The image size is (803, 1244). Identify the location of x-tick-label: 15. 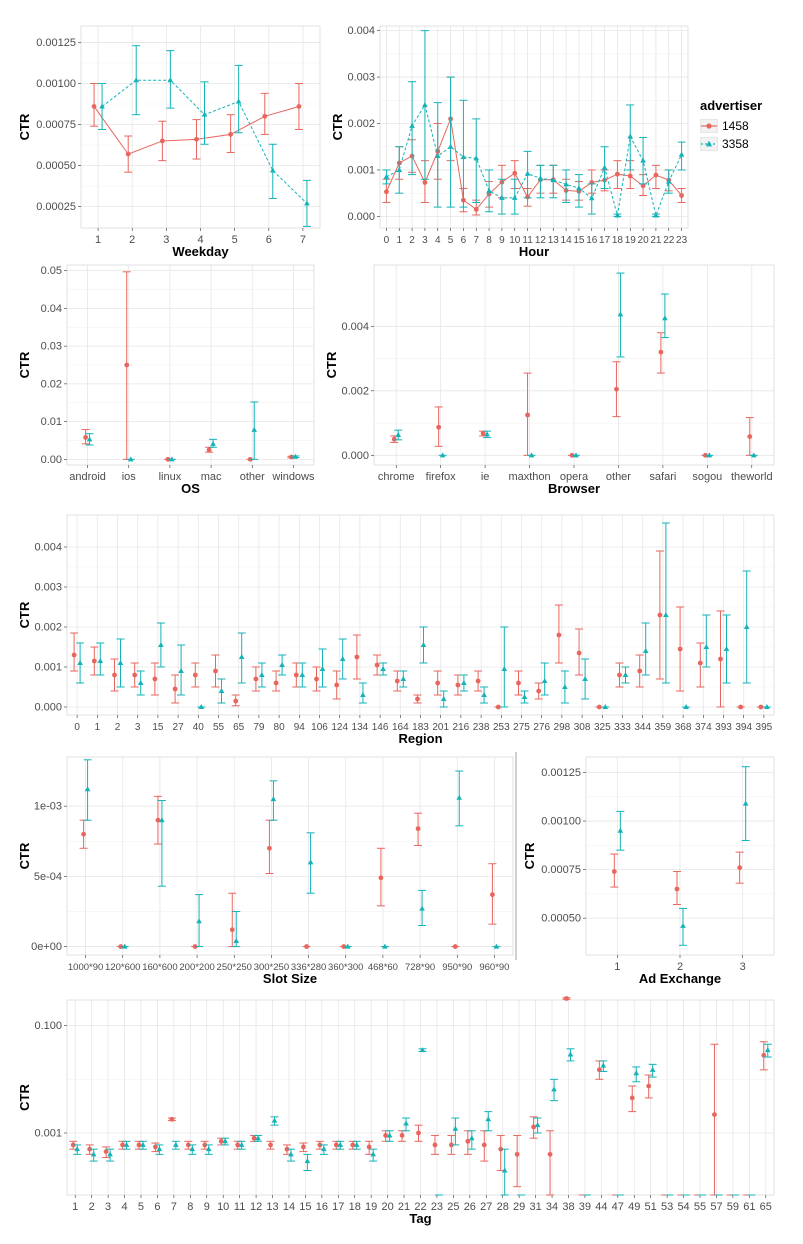
(158, 727).